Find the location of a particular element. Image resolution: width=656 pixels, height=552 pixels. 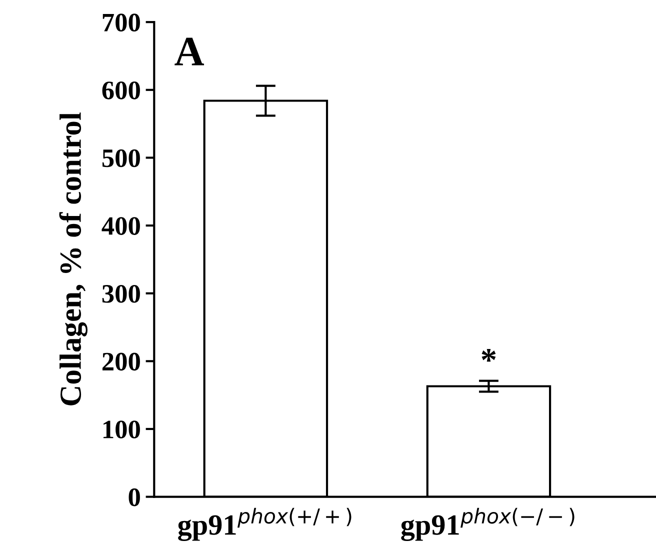

x-tick-label: gp91$^{phox(+/+)}$ is located at coordinates (265, 525).